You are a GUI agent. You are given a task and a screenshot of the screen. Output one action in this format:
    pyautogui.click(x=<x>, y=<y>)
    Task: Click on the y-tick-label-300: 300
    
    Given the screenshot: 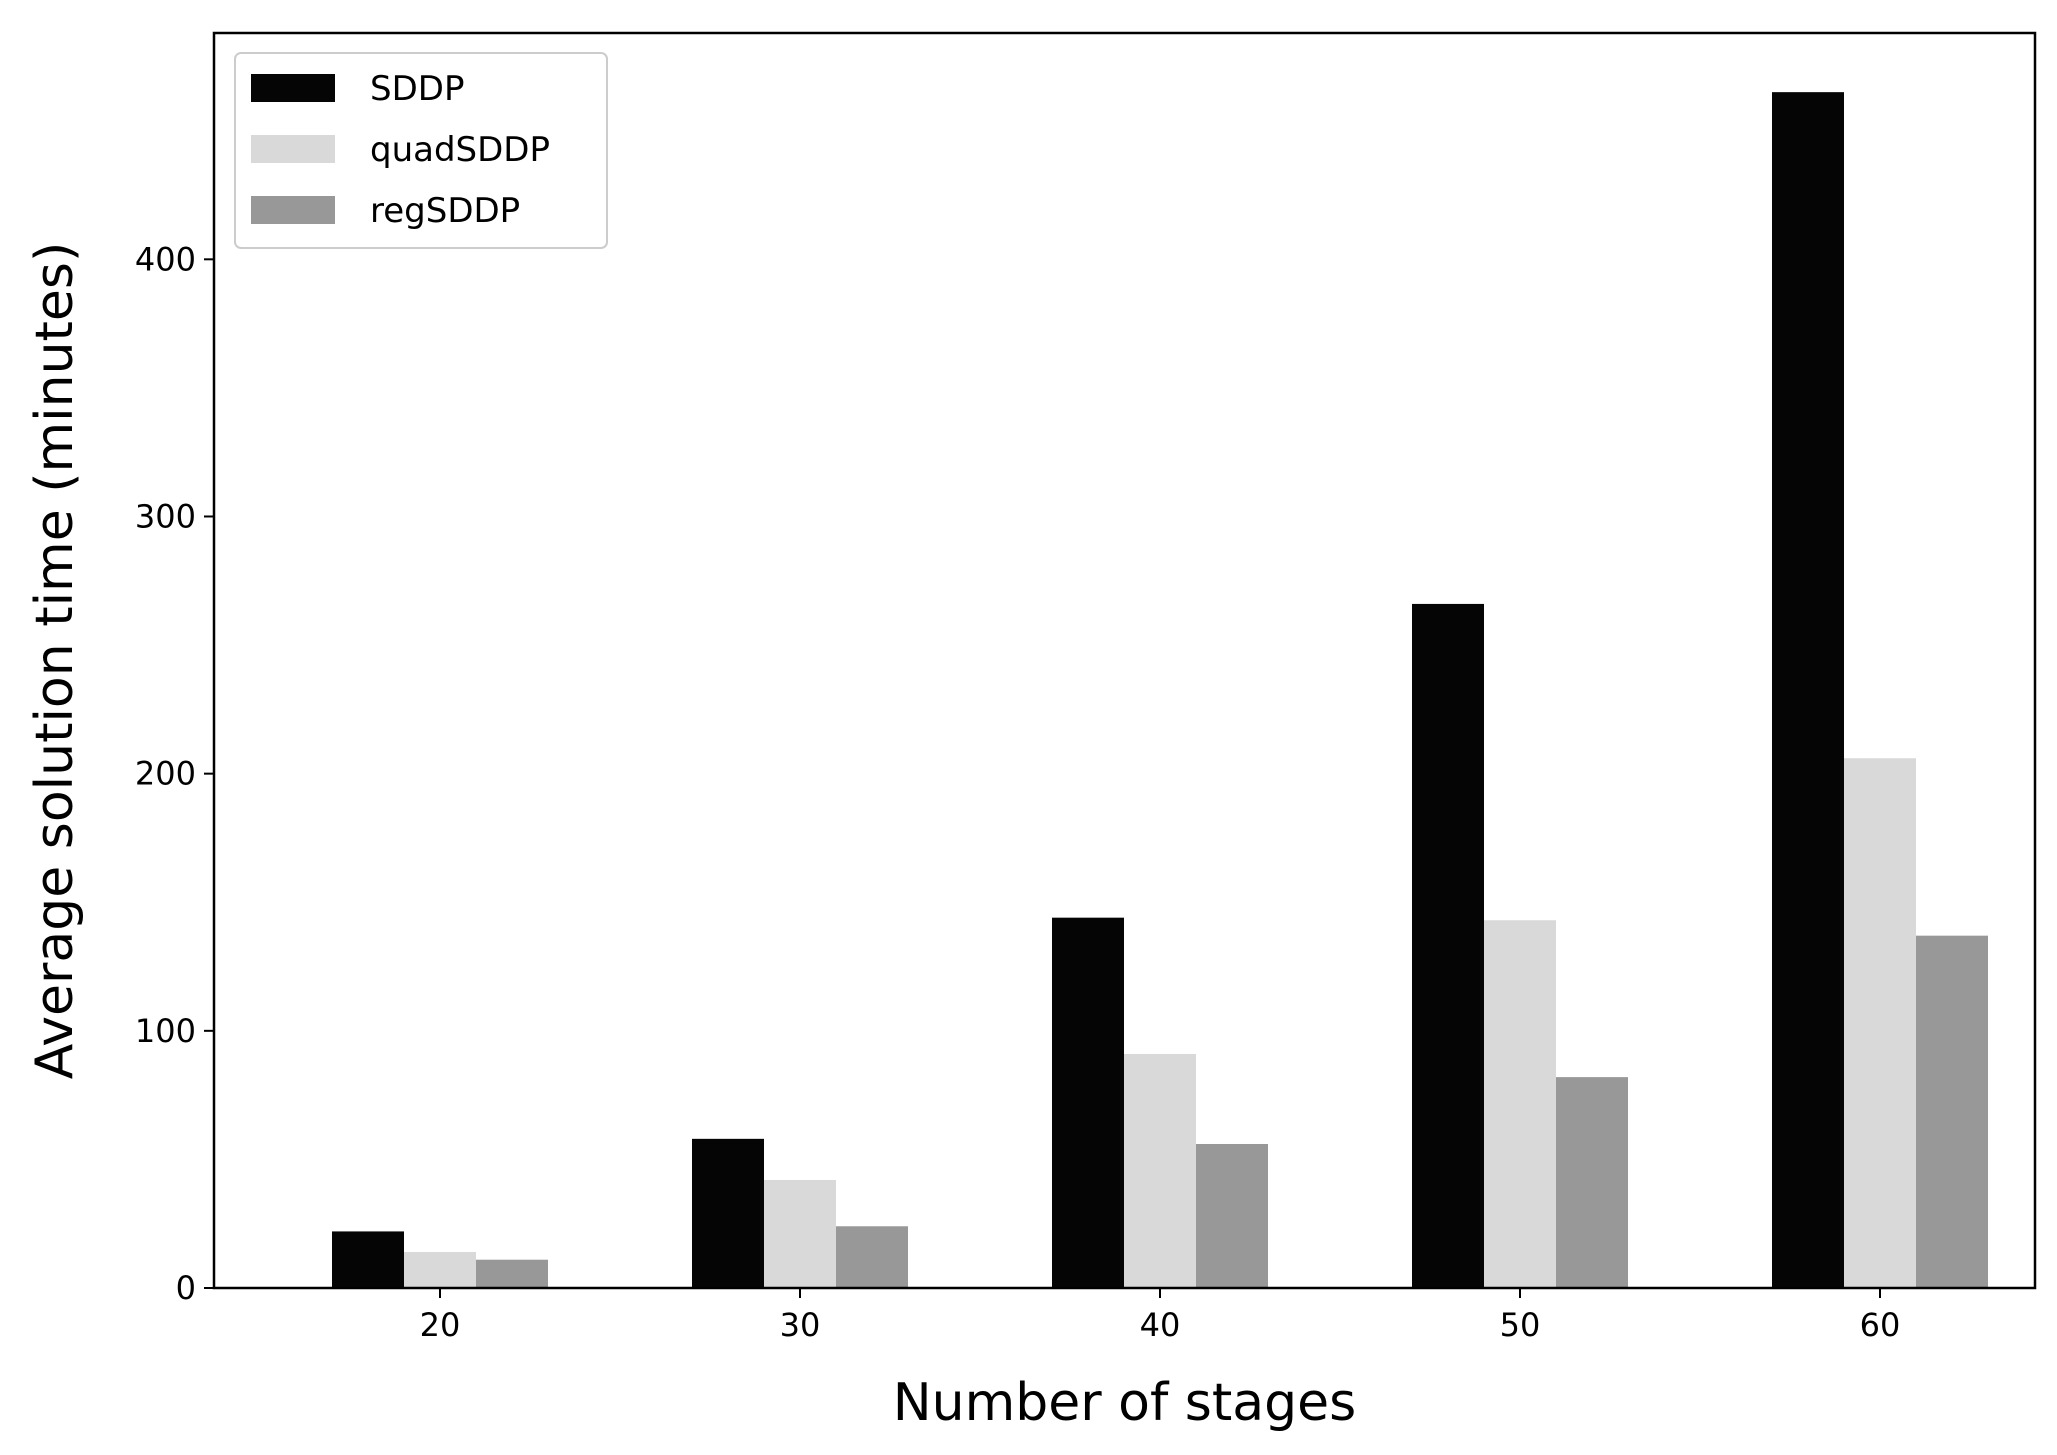 What is the action you would take?
    pyautogui.click(x=165, y=516)
    